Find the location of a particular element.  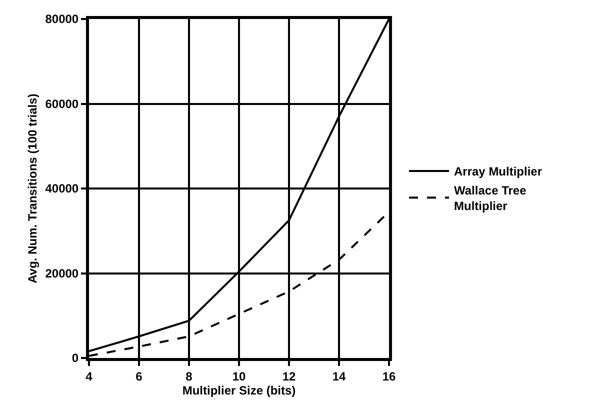

x-axis-title: Multiplier Size (bits) is located at coordinates (239, 390).